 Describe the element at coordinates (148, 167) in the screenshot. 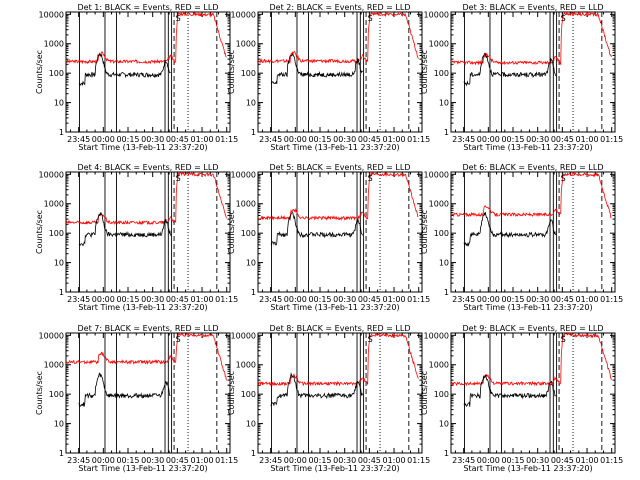

I see `panel-title: Det 4: BLACK = Events, RED = LLD` at that location.